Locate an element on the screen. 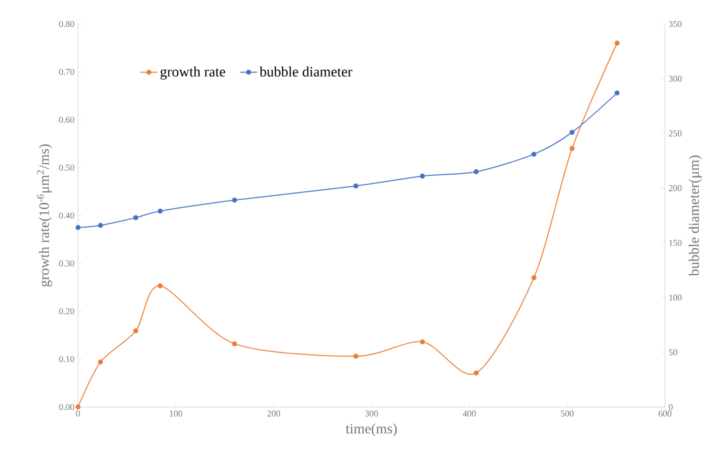 The image size is (721, 458). x-tick-label: 600 is located at coordinates (665, 413).